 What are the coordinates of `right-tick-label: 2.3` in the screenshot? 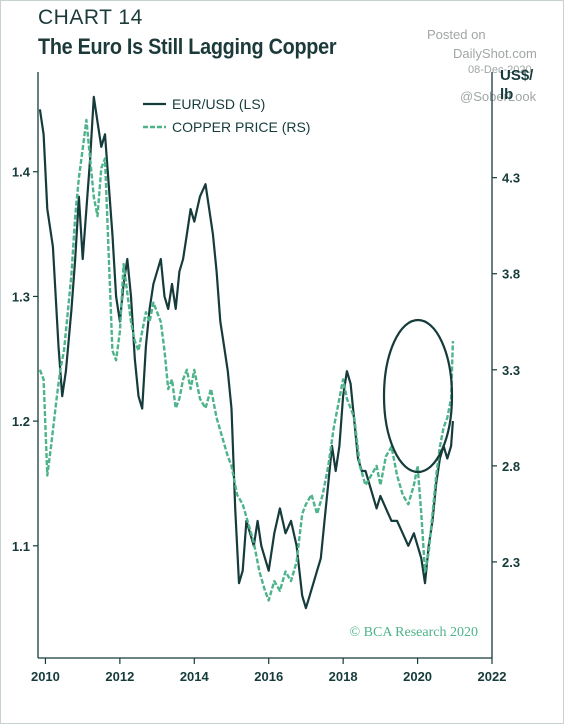 It's located at (511, 562).